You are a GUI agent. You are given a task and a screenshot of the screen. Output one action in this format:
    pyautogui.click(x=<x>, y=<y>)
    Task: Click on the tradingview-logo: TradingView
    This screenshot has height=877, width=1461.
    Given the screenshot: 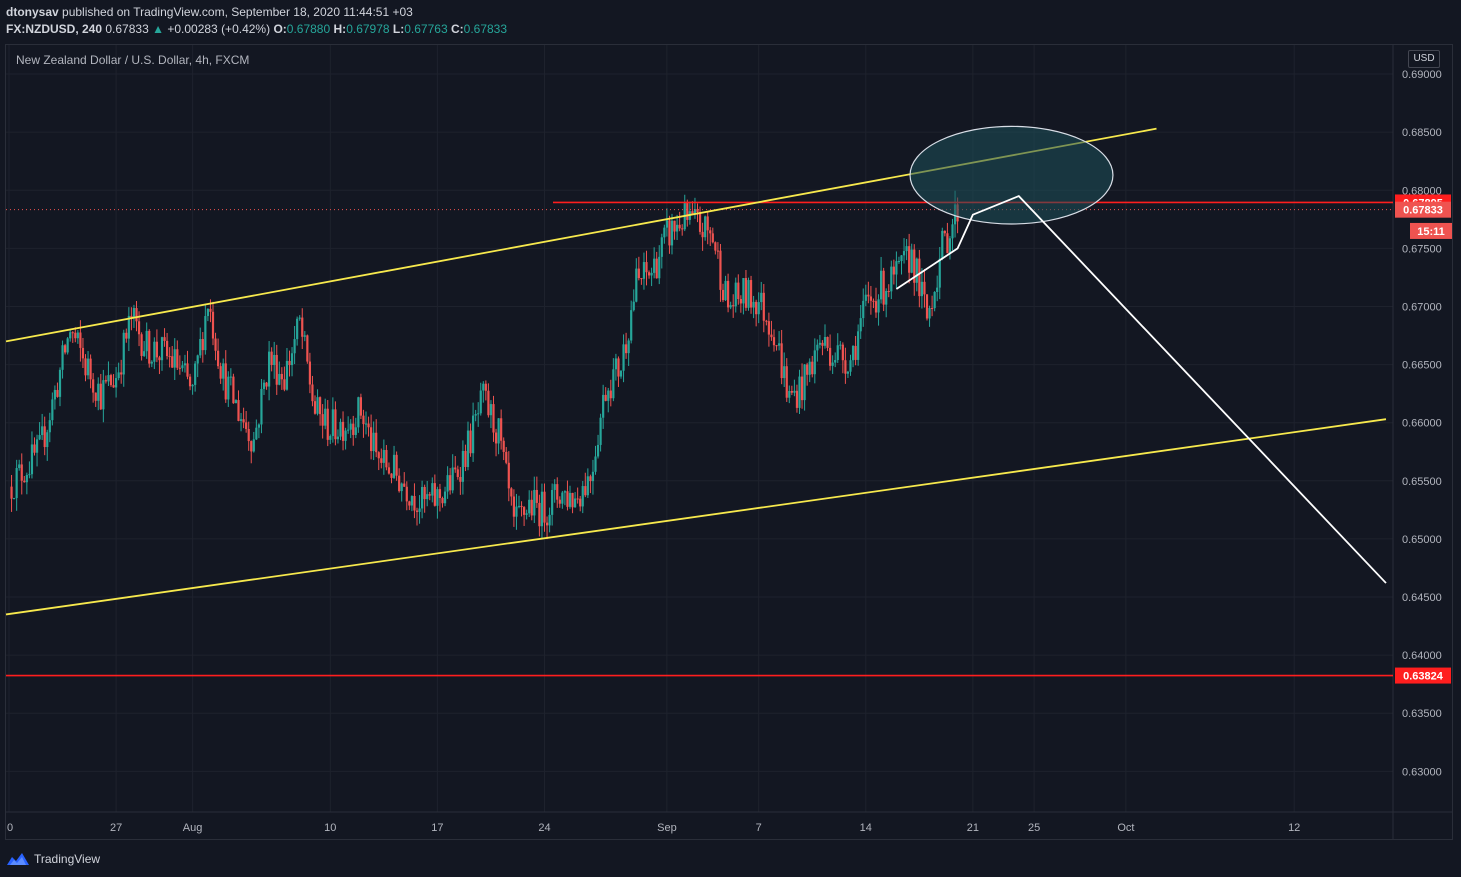 What is the action you would take?
    pyautogui.click(x=53, y=859)
    